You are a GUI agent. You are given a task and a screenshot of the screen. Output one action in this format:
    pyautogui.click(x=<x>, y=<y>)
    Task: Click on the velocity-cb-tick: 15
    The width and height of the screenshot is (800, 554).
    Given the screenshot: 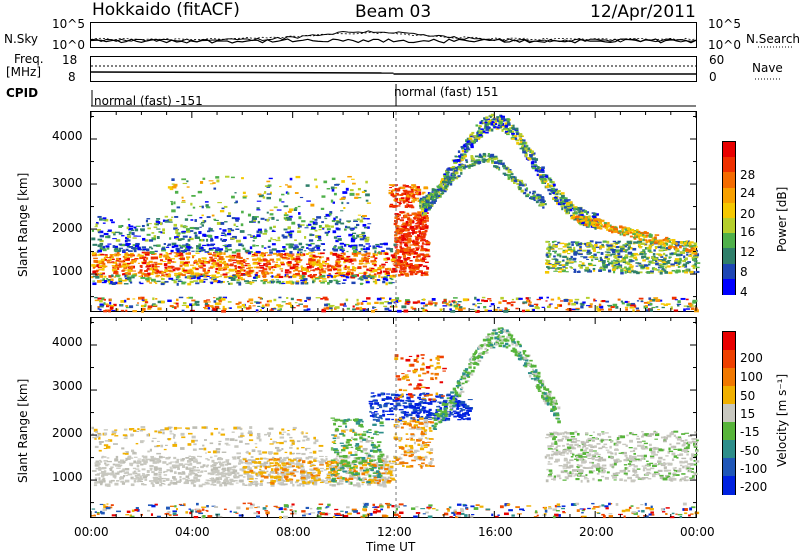 What is the action you would take?
    pyautogui.click(x=748, y=414)
    